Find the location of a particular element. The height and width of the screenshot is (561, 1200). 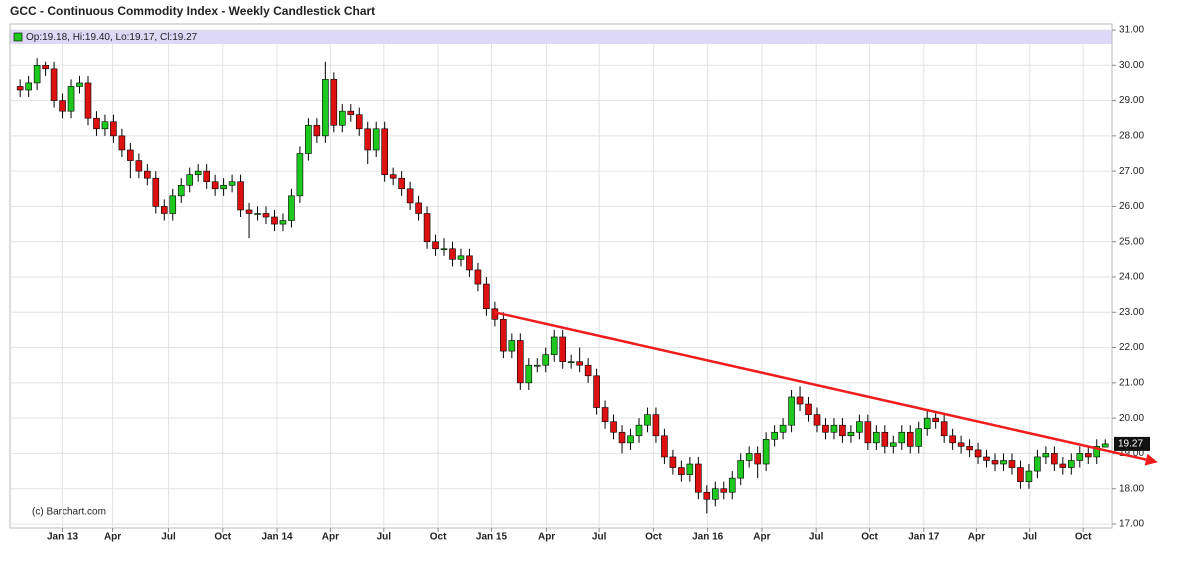

y-tick-label: 26.00 is located at coordinates (1131, 206).